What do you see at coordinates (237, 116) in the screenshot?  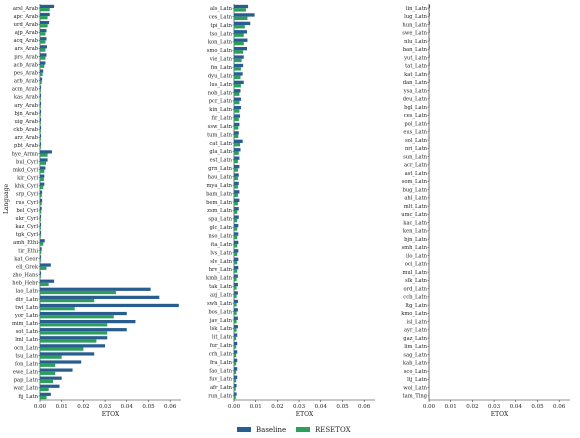 I see `bar-baseline-fir_Latn` at bounding box center [237, 116].